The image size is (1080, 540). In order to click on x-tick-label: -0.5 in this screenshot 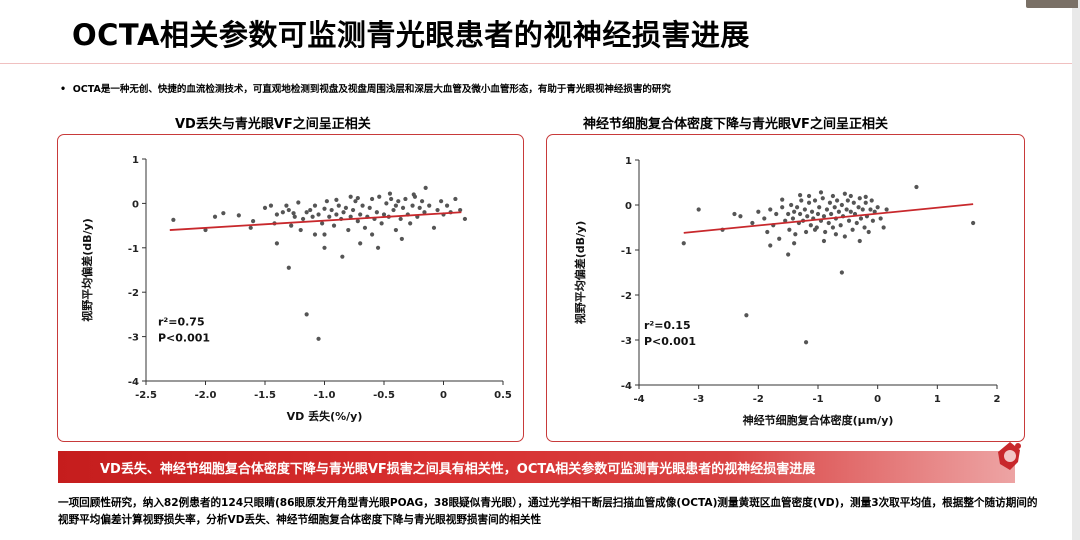, I will do `click(384, 395)`.